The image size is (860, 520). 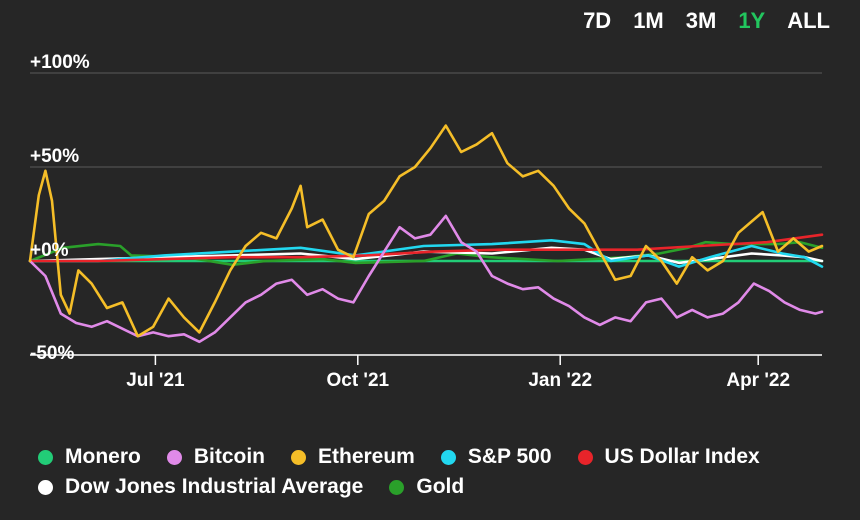 I want to click on series-line-gold, so click(x=426, y=253).